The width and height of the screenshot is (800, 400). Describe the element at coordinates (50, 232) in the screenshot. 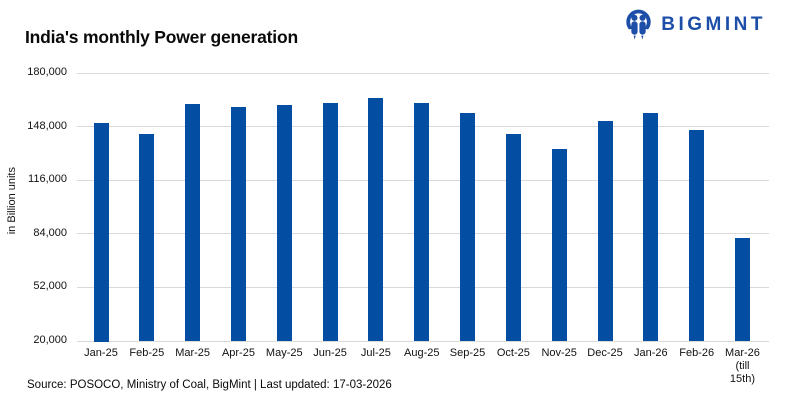

I see `y-tick-label: 84,000` at that location.